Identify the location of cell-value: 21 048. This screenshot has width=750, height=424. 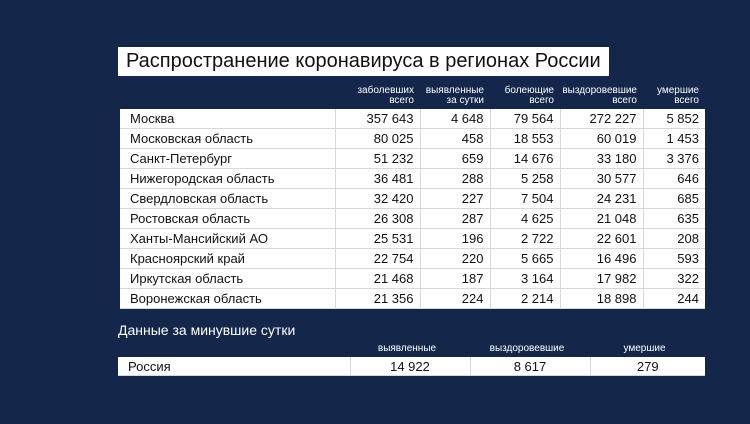
(601, 218).